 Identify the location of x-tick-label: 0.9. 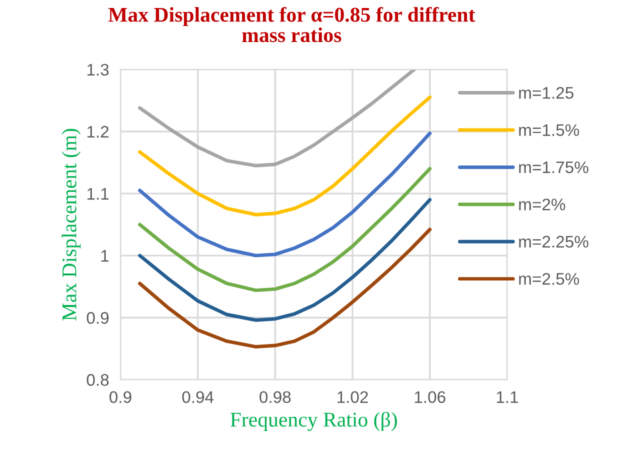
(121, 397).